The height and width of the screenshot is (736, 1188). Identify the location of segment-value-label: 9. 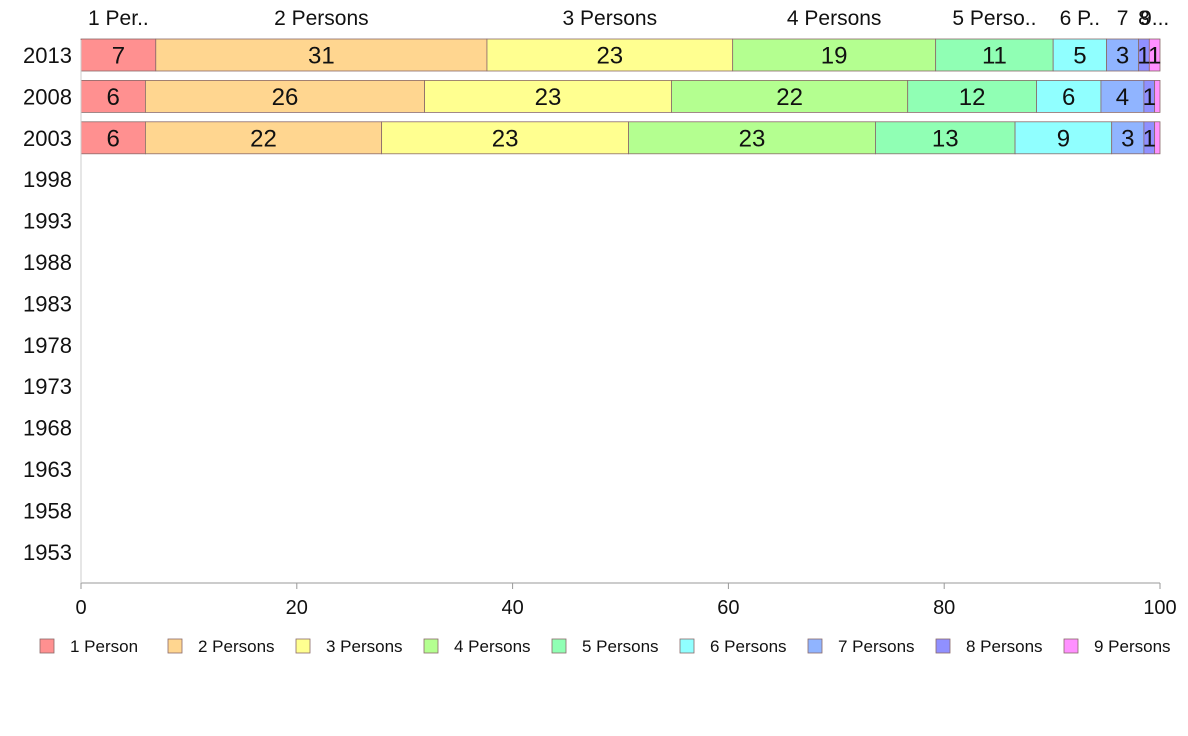
(1063, 138).